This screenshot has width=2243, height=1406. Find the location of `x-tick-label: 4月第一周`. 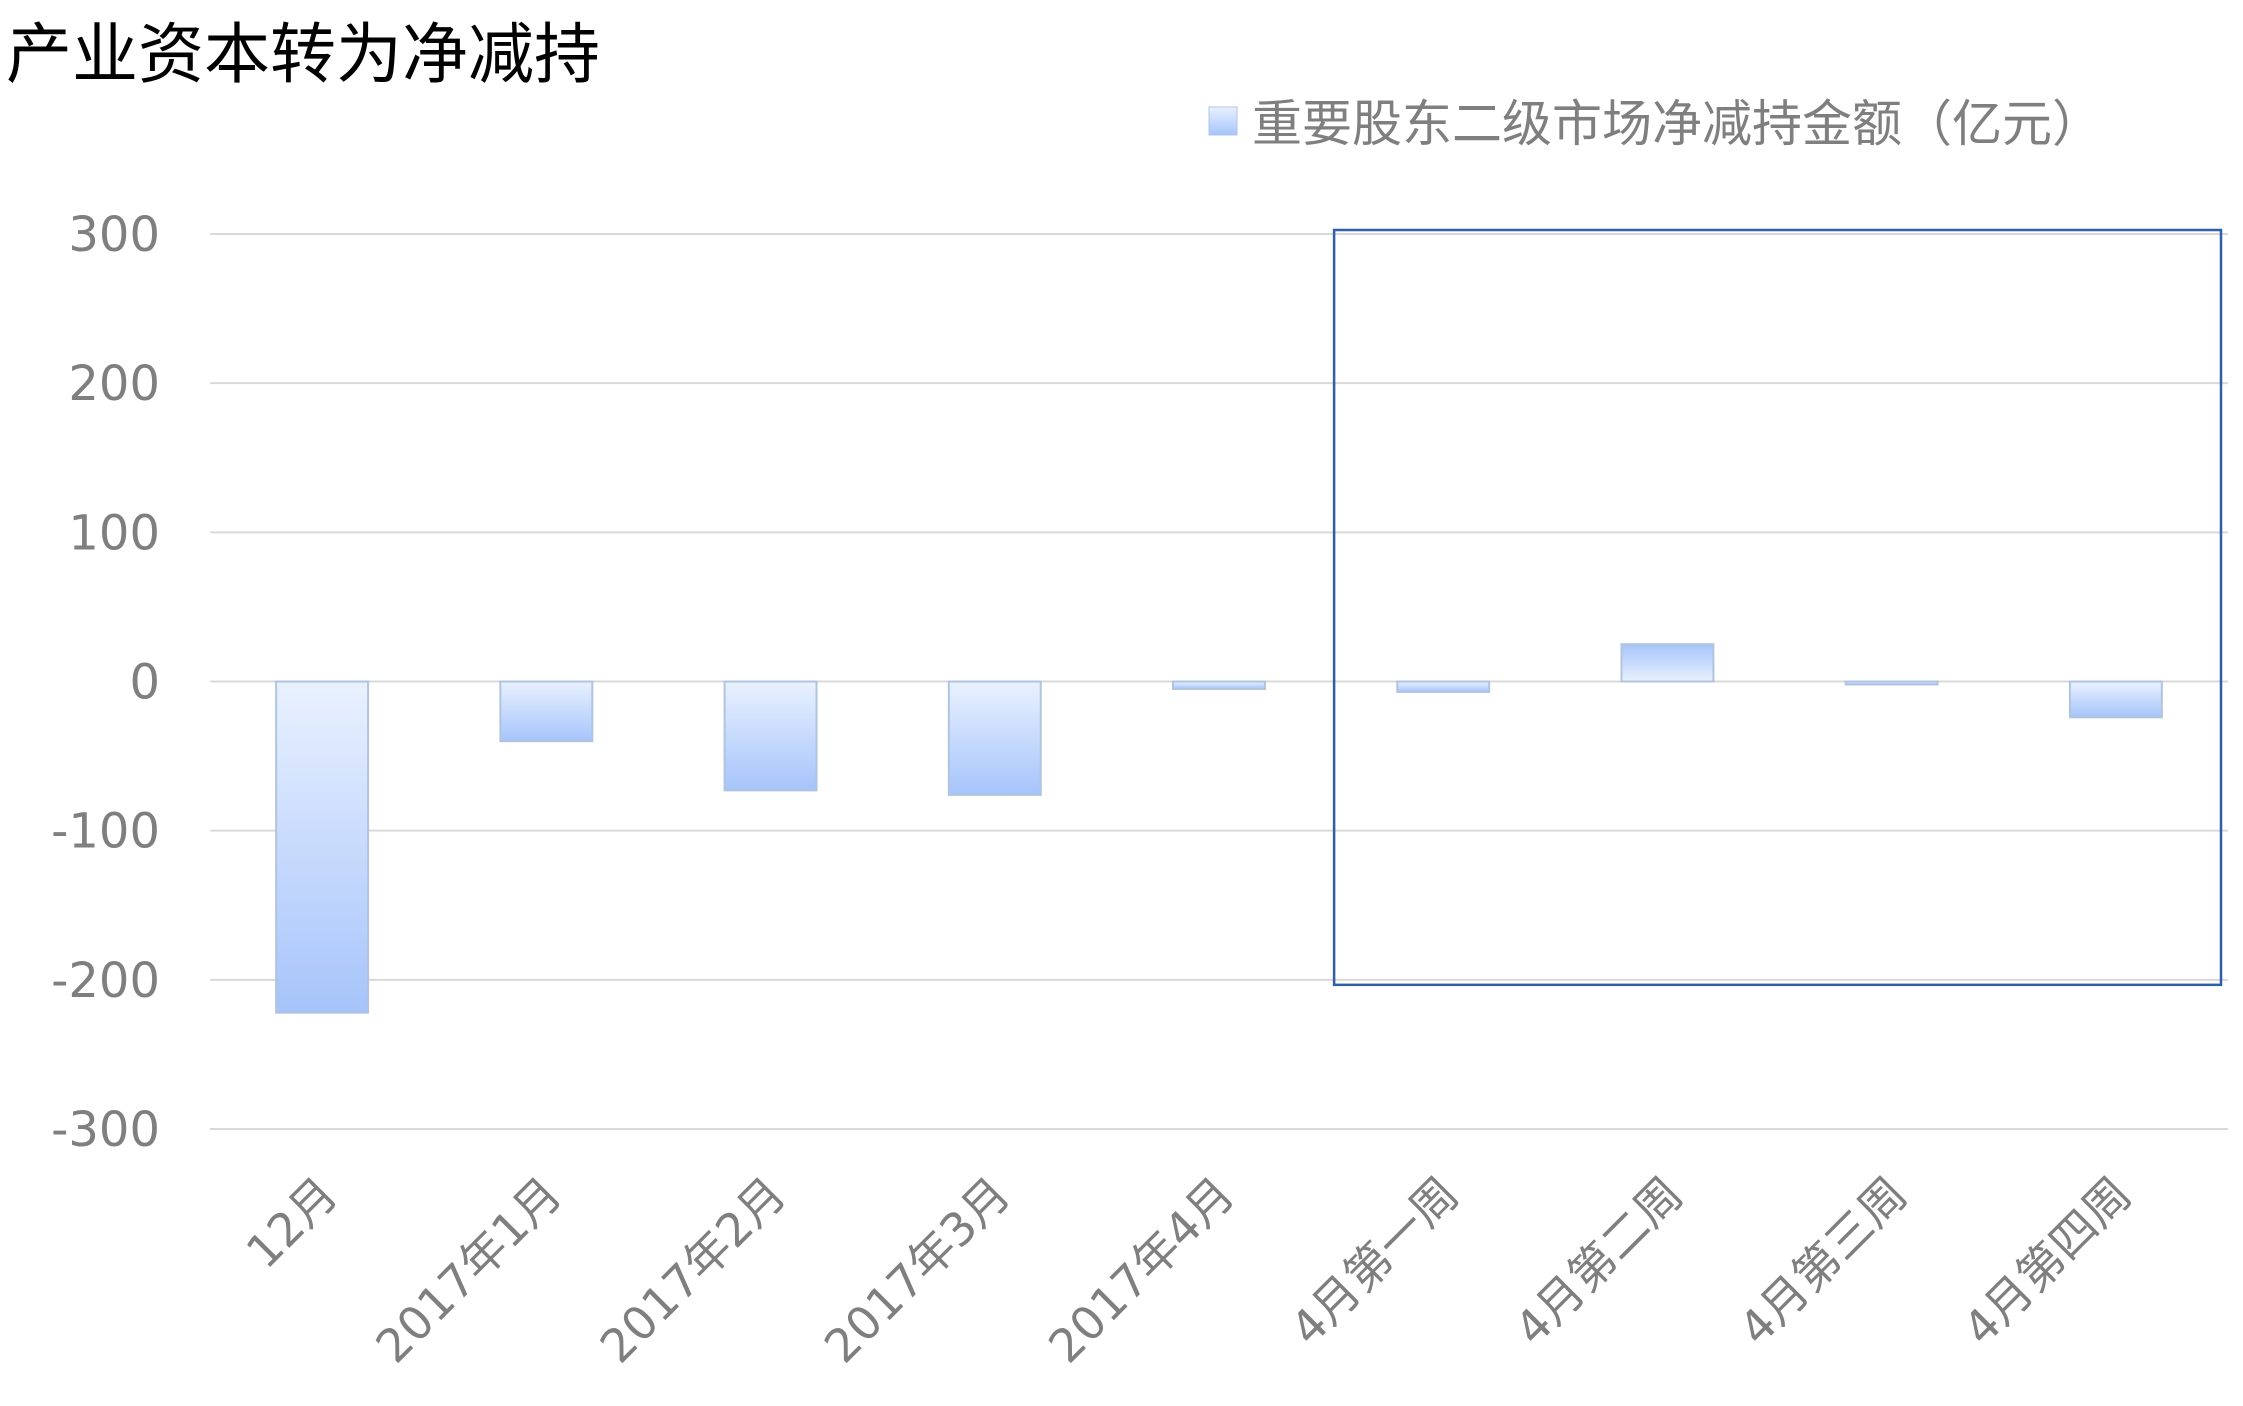

x-tick-label: 4月第一周 is located at coordinates (1374, 1261).